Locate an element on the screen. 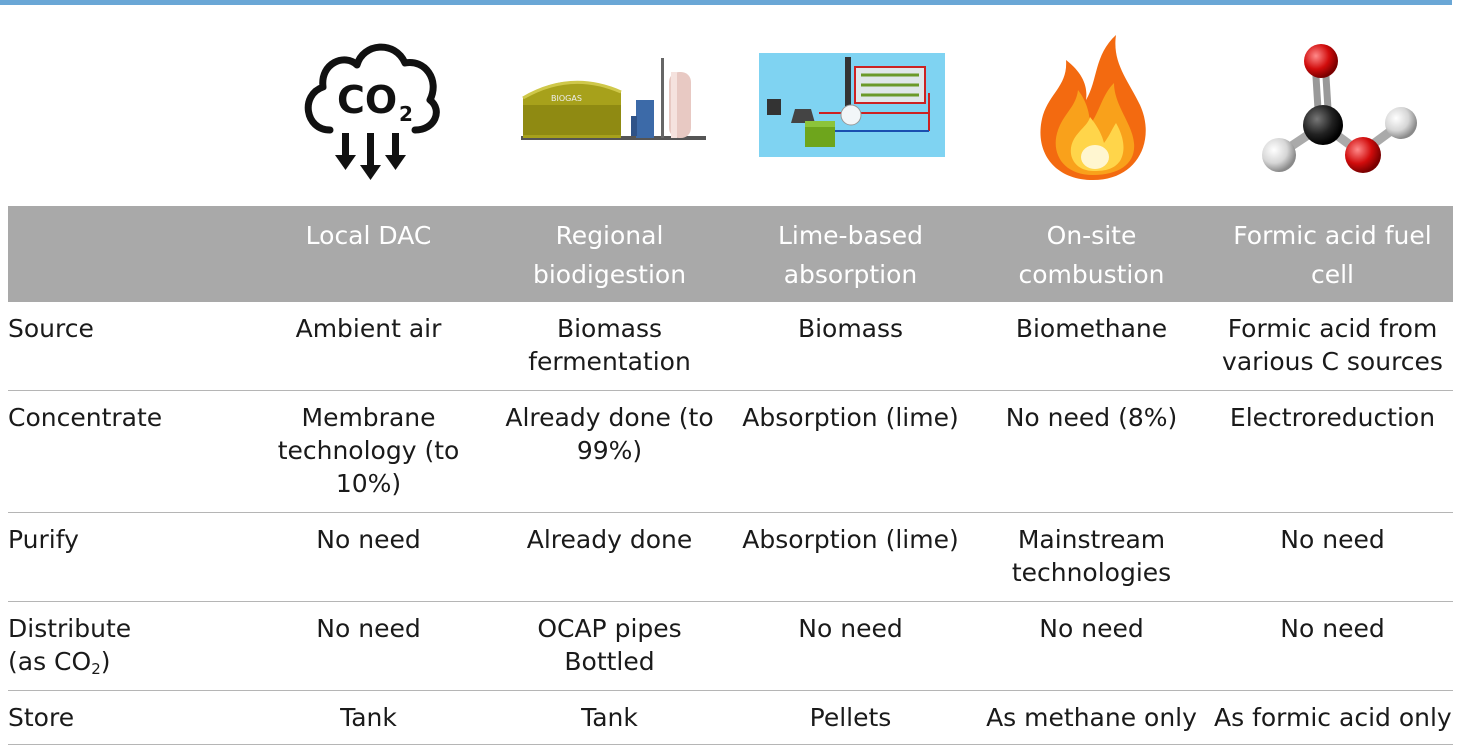  co2-cloud-down-arrows-icon: CO 2 is located at coordinates (369, 105).